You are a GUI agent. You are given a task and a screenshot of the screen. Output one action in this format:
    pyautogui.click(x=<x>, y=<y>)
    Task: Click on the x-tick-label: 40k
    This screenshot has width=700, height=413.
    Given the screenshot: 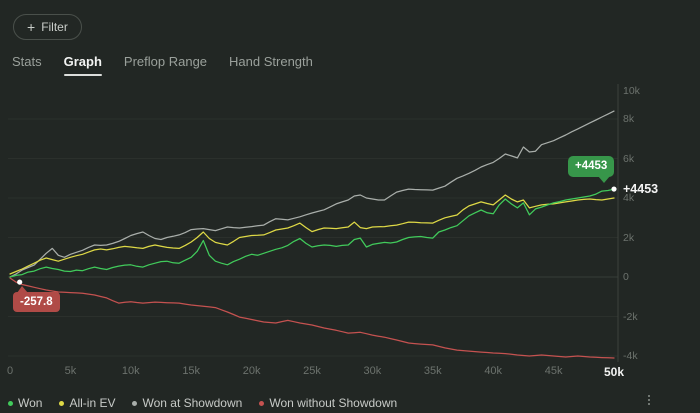 What is the action you would take?
    pyautogui.click(x=493, y=371)
    